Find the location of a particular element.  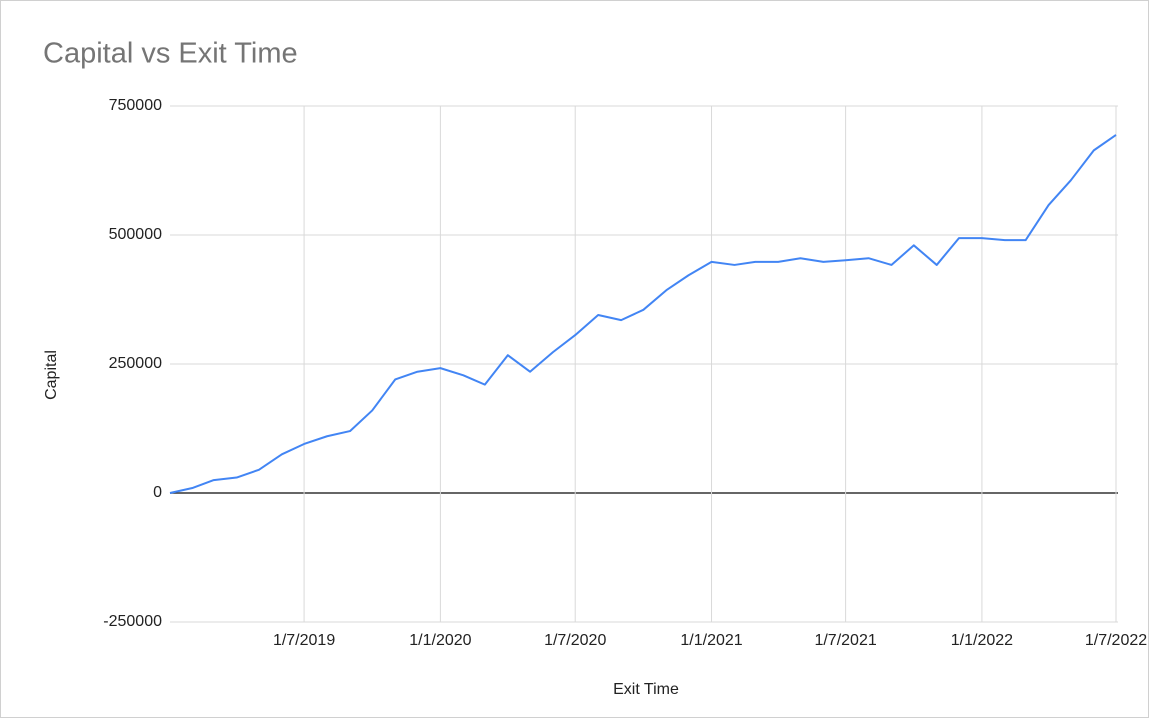

x-tick-label: 1/7/2019 is located at coordinates (304, 640).